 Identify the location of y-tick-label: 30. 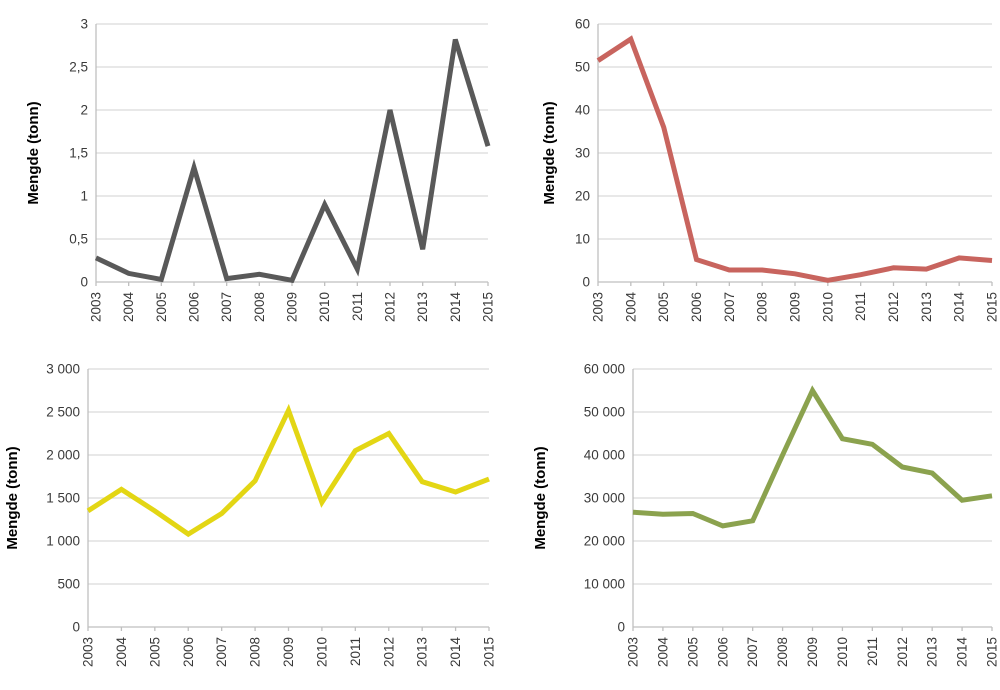
(582, 153).